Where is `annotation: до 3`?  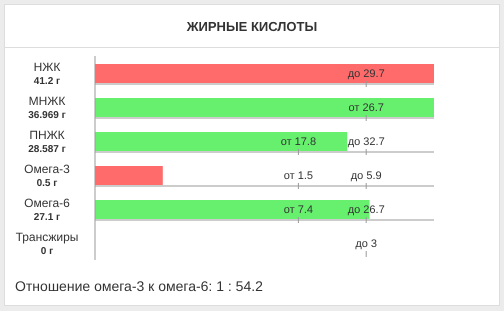
annotation: до 3 is located at coordinates (366, 244).